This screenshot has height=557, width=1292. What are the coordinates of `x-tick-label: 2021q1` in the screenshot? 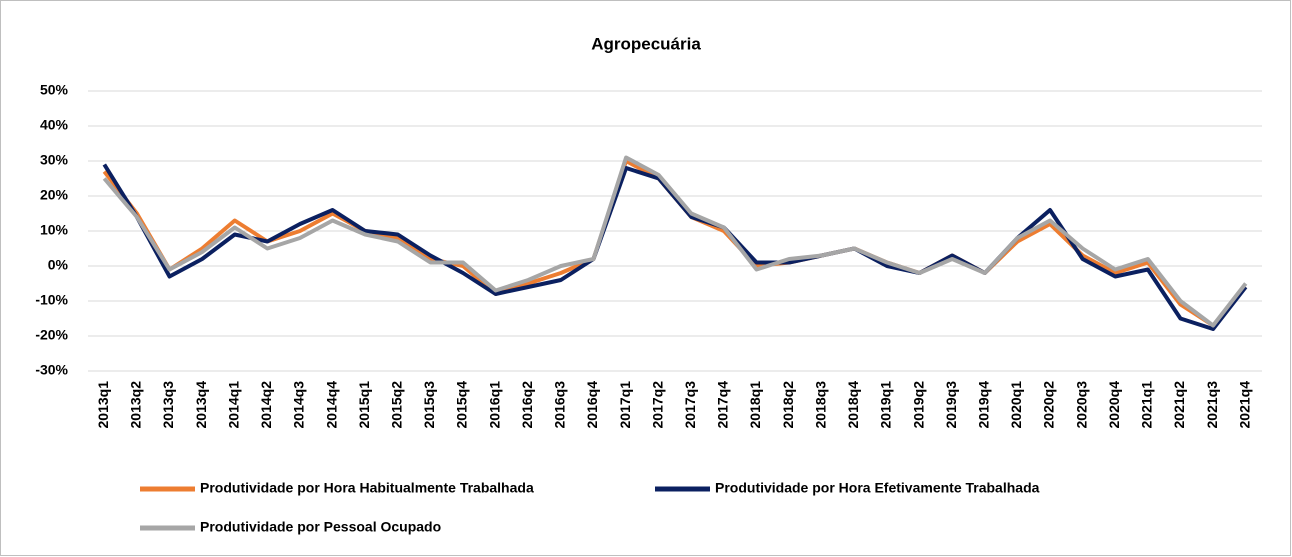 It's located at (1147, 405).